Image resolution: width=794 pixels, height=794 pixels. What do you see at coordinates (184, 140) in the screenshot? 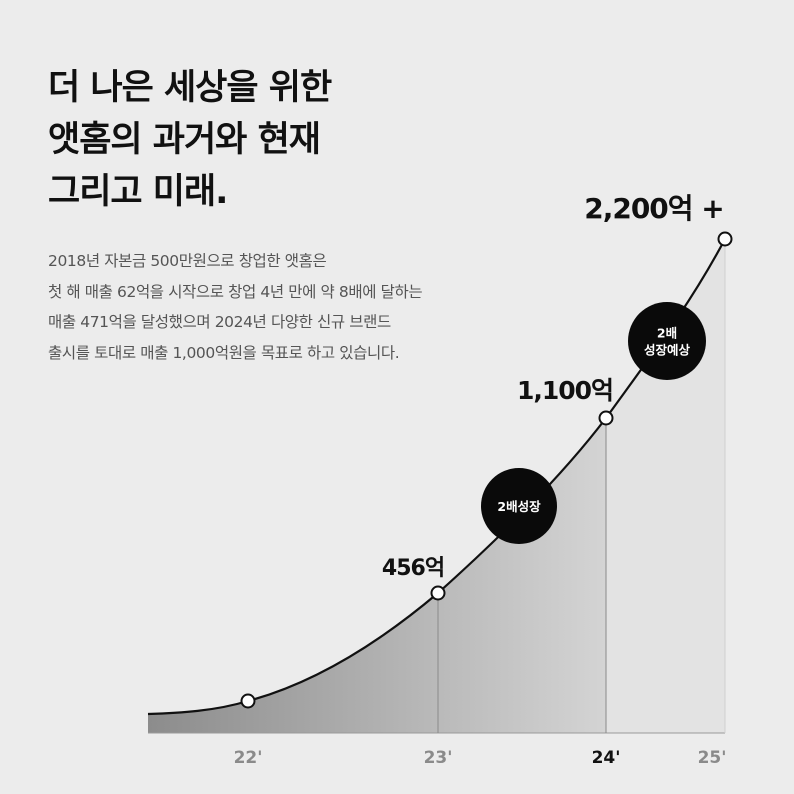
I see `headline-line: 앳홈의 과거와 현재` at bounding box center [184, 140].